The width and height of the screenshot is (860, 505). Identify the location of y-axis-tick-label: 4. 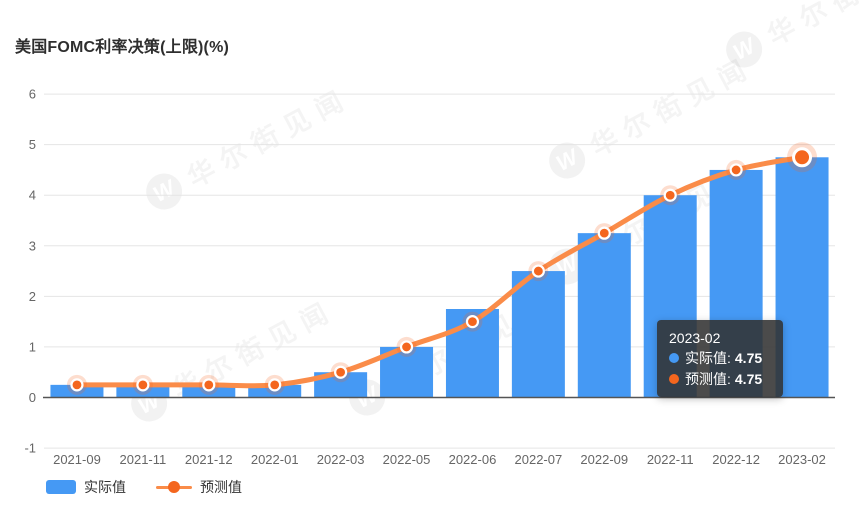
(32, 195).